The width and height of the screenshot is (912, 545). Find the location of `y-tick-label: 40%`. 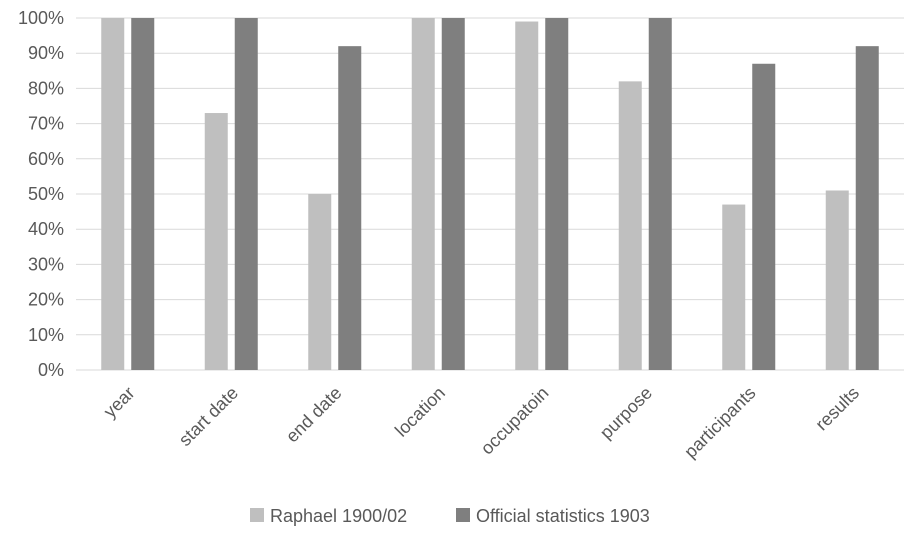

y-tick-label: 40% is located at coordinates (46, 229).